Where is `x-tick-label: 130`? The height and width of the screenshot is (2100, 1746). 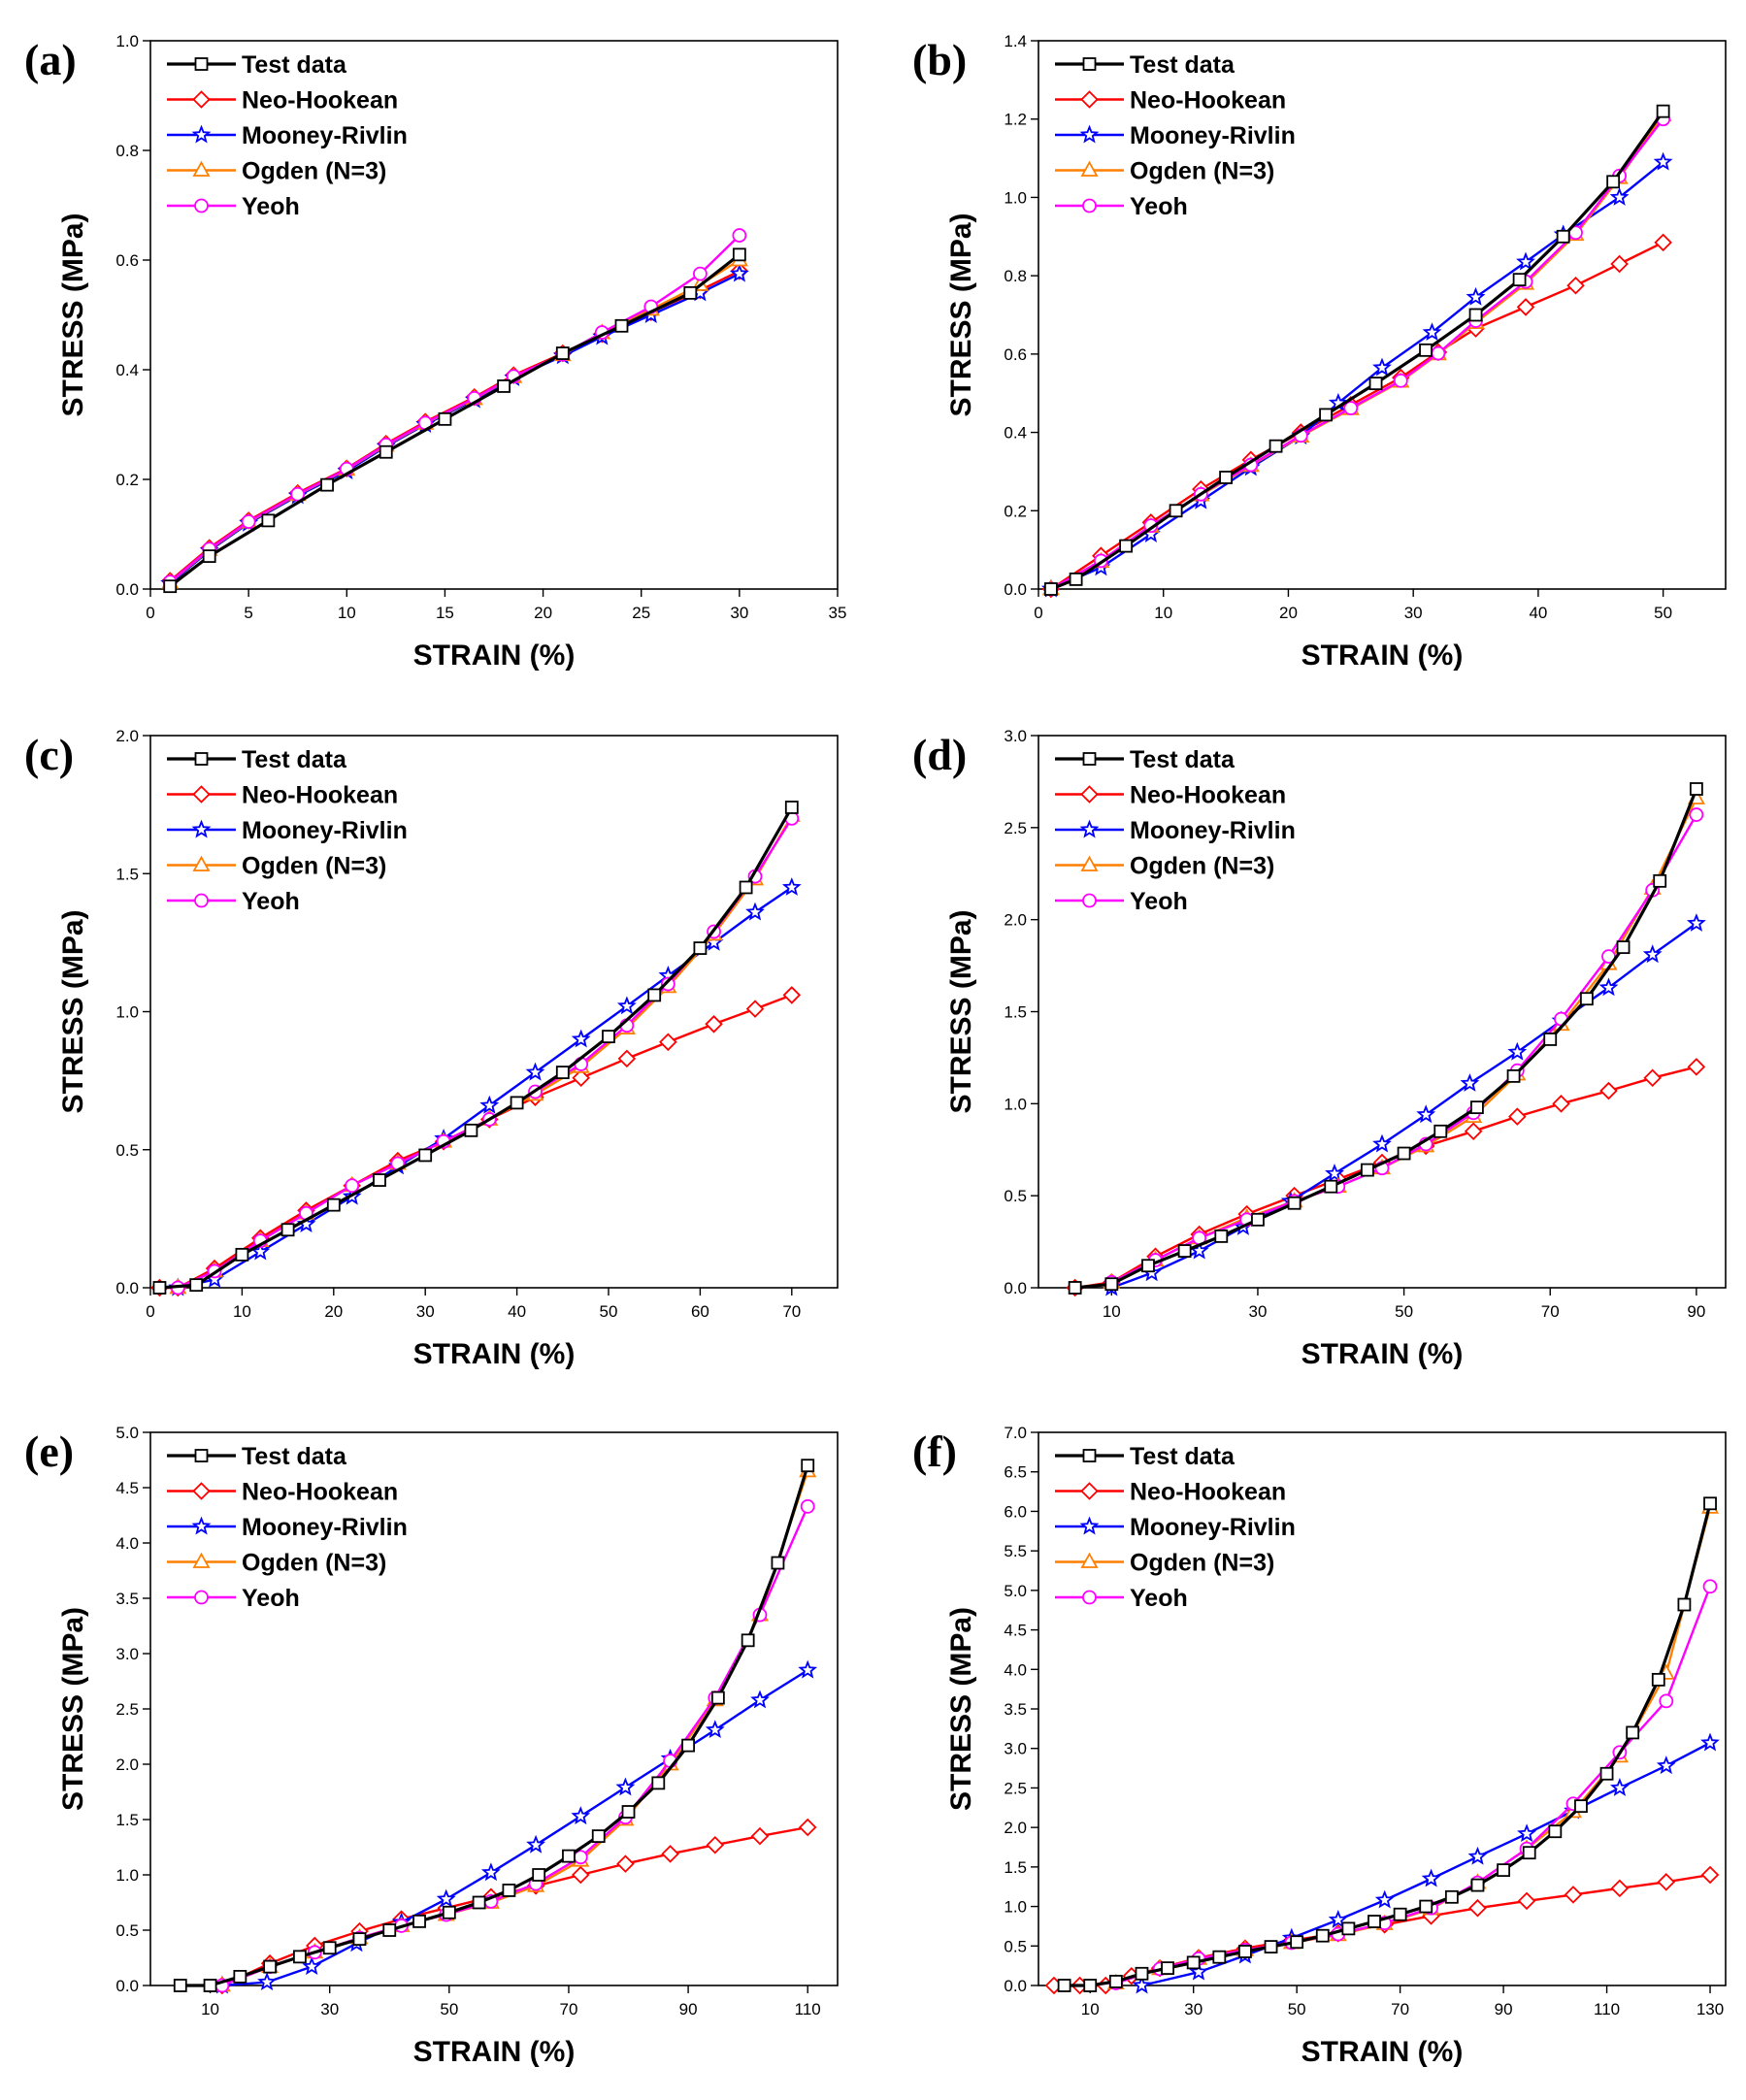
x-tick-label: 130 is located at coordinates (1710, 2009).